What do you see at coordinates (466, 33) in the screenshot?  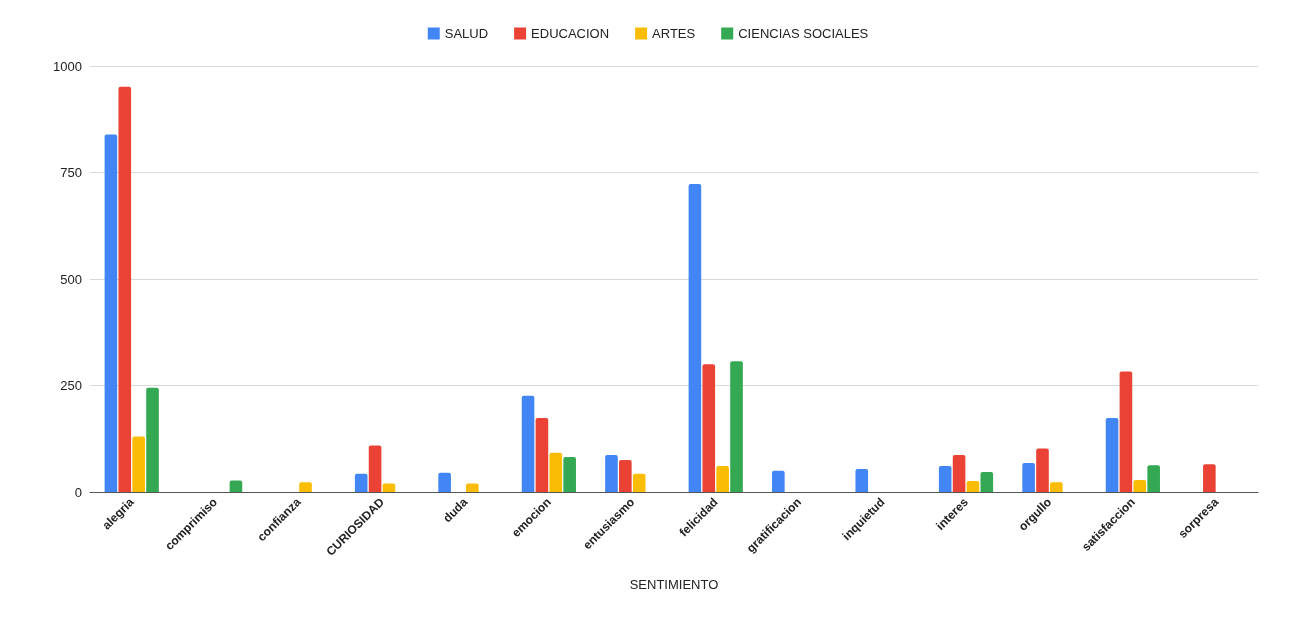 I see `legend-label: SALUD` at bounding box center [466, 33].